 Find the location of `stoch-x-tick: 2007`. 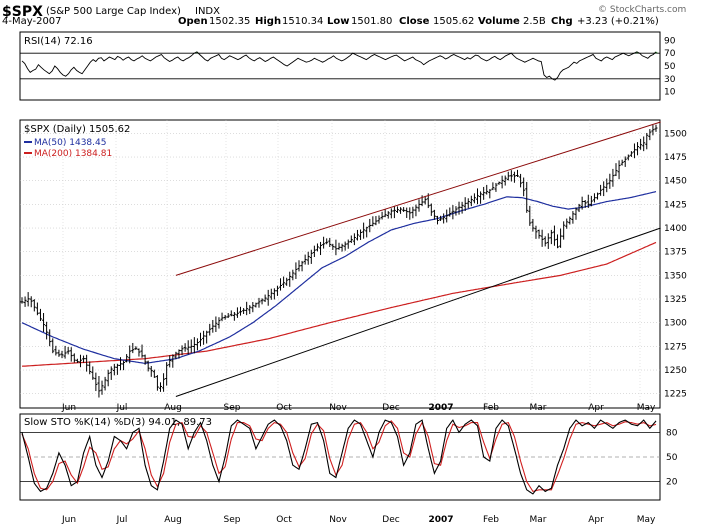

stoch-x-tick: 2007 is located at coordinates (440, 520).